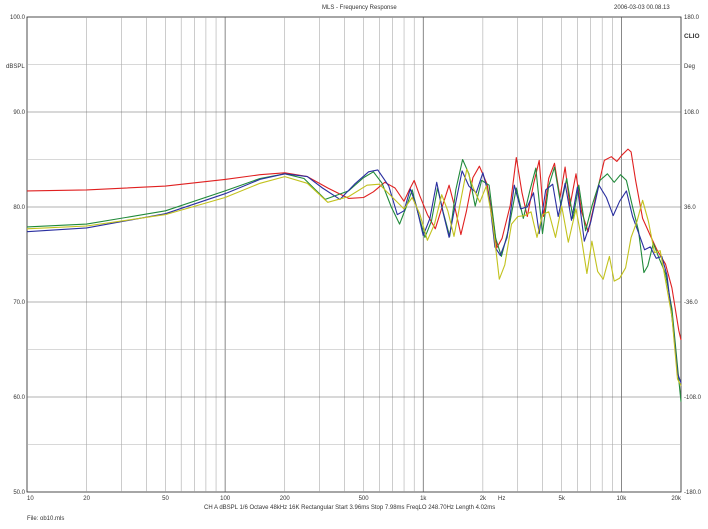 Image resolution: width=708 pixels, height=529 pixels. I want to click on y-tick-label-right: 36.0, so click(690, 208).